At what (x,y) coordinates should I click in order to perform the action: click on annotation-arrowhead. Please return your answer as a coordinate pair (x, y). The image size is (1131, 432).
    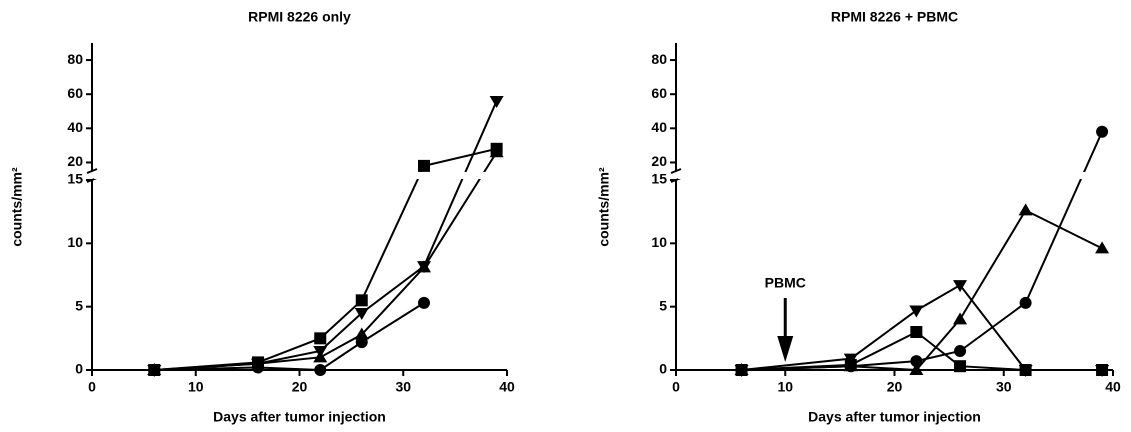
    Looking at the image, I should click on (785, 349).